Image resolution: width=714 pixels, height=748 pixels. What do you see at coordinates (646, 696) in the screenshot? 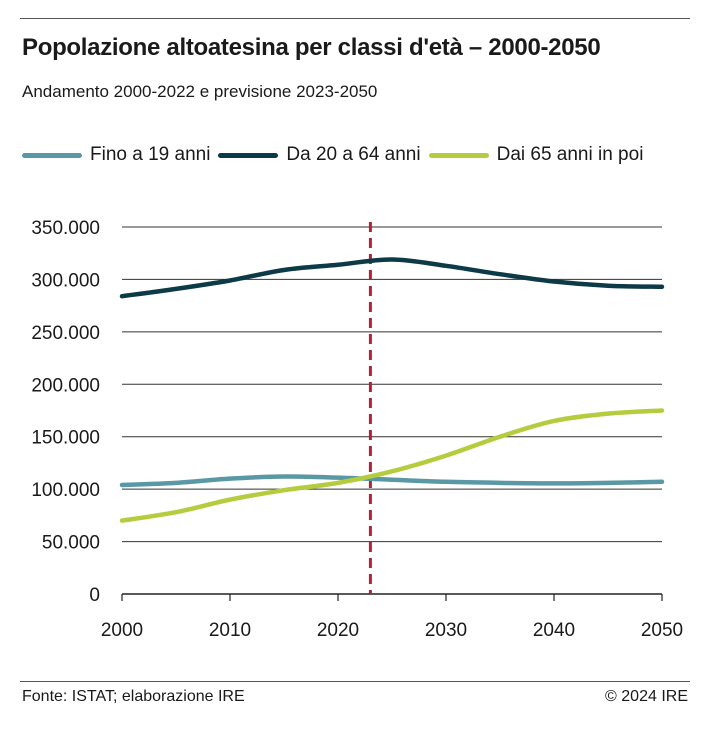
I see `footer-copyright: © 2024 IRE` at bounding box center [646, 696].